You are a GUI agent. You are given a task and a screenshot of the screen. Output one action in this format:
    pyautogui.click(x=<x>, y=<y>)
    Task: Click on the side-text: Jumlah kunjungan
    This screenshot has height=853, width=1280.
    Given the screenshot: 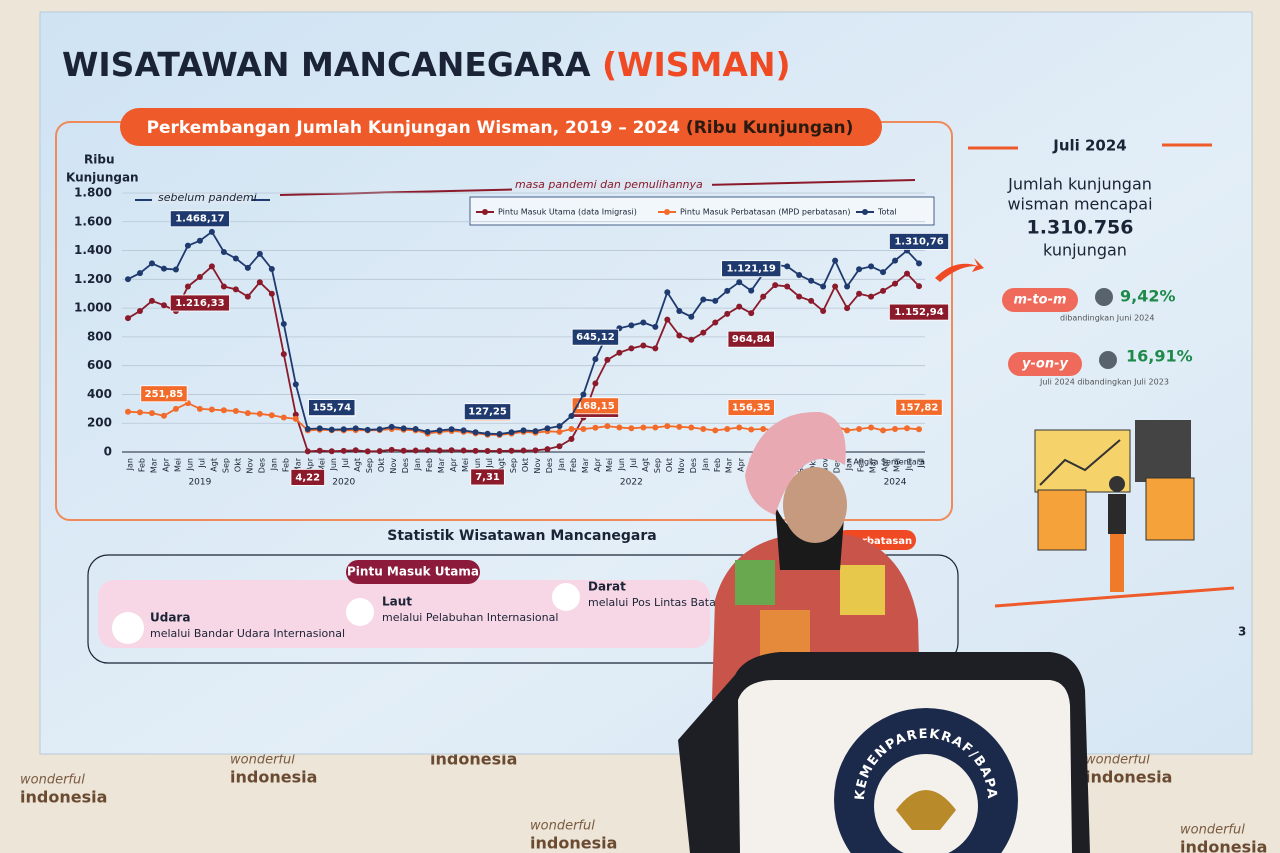 What is the action you would take?
    pyautogui.click(x=1079, y=184)
    